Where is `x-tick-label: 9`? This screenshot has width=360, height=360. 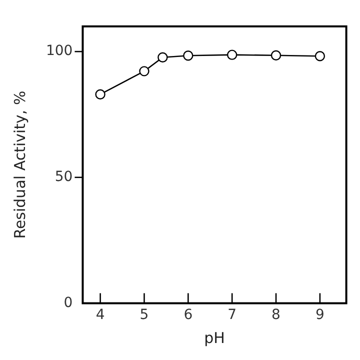 x-tick-label: 9 is located at coordinates (319, 315).